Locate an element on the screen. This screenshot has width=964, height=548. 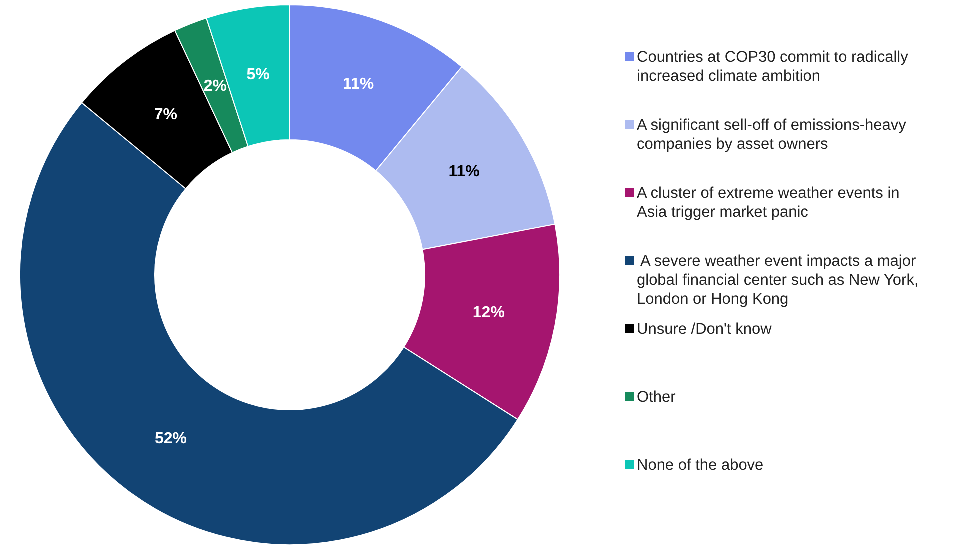
legend-label: Countries at COP30 commit to radically increased climate ambition is located at coordinates (773, 66).